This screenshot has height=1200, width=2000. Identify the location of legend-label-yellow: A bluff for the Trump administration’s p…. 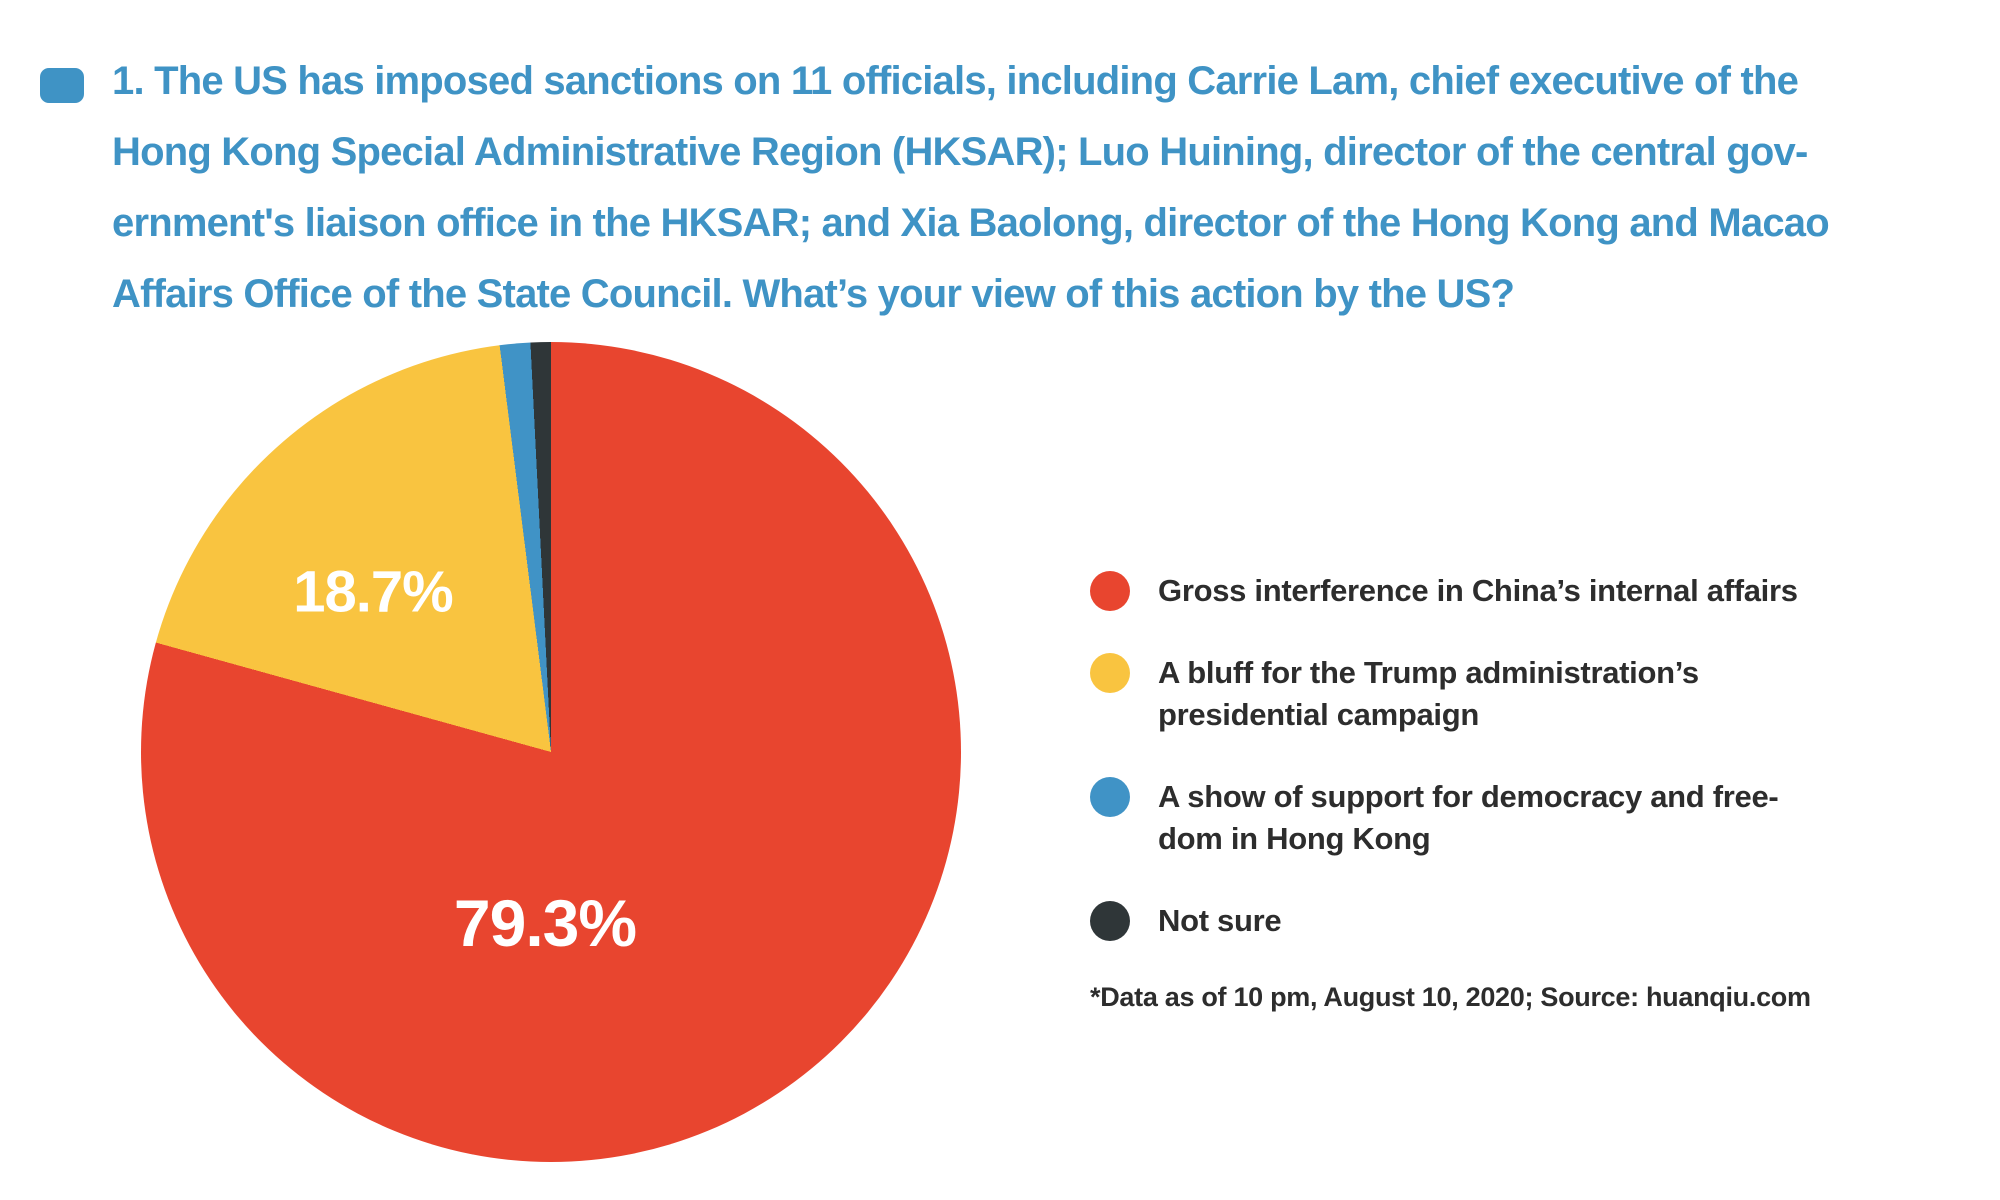
(1428, 693).